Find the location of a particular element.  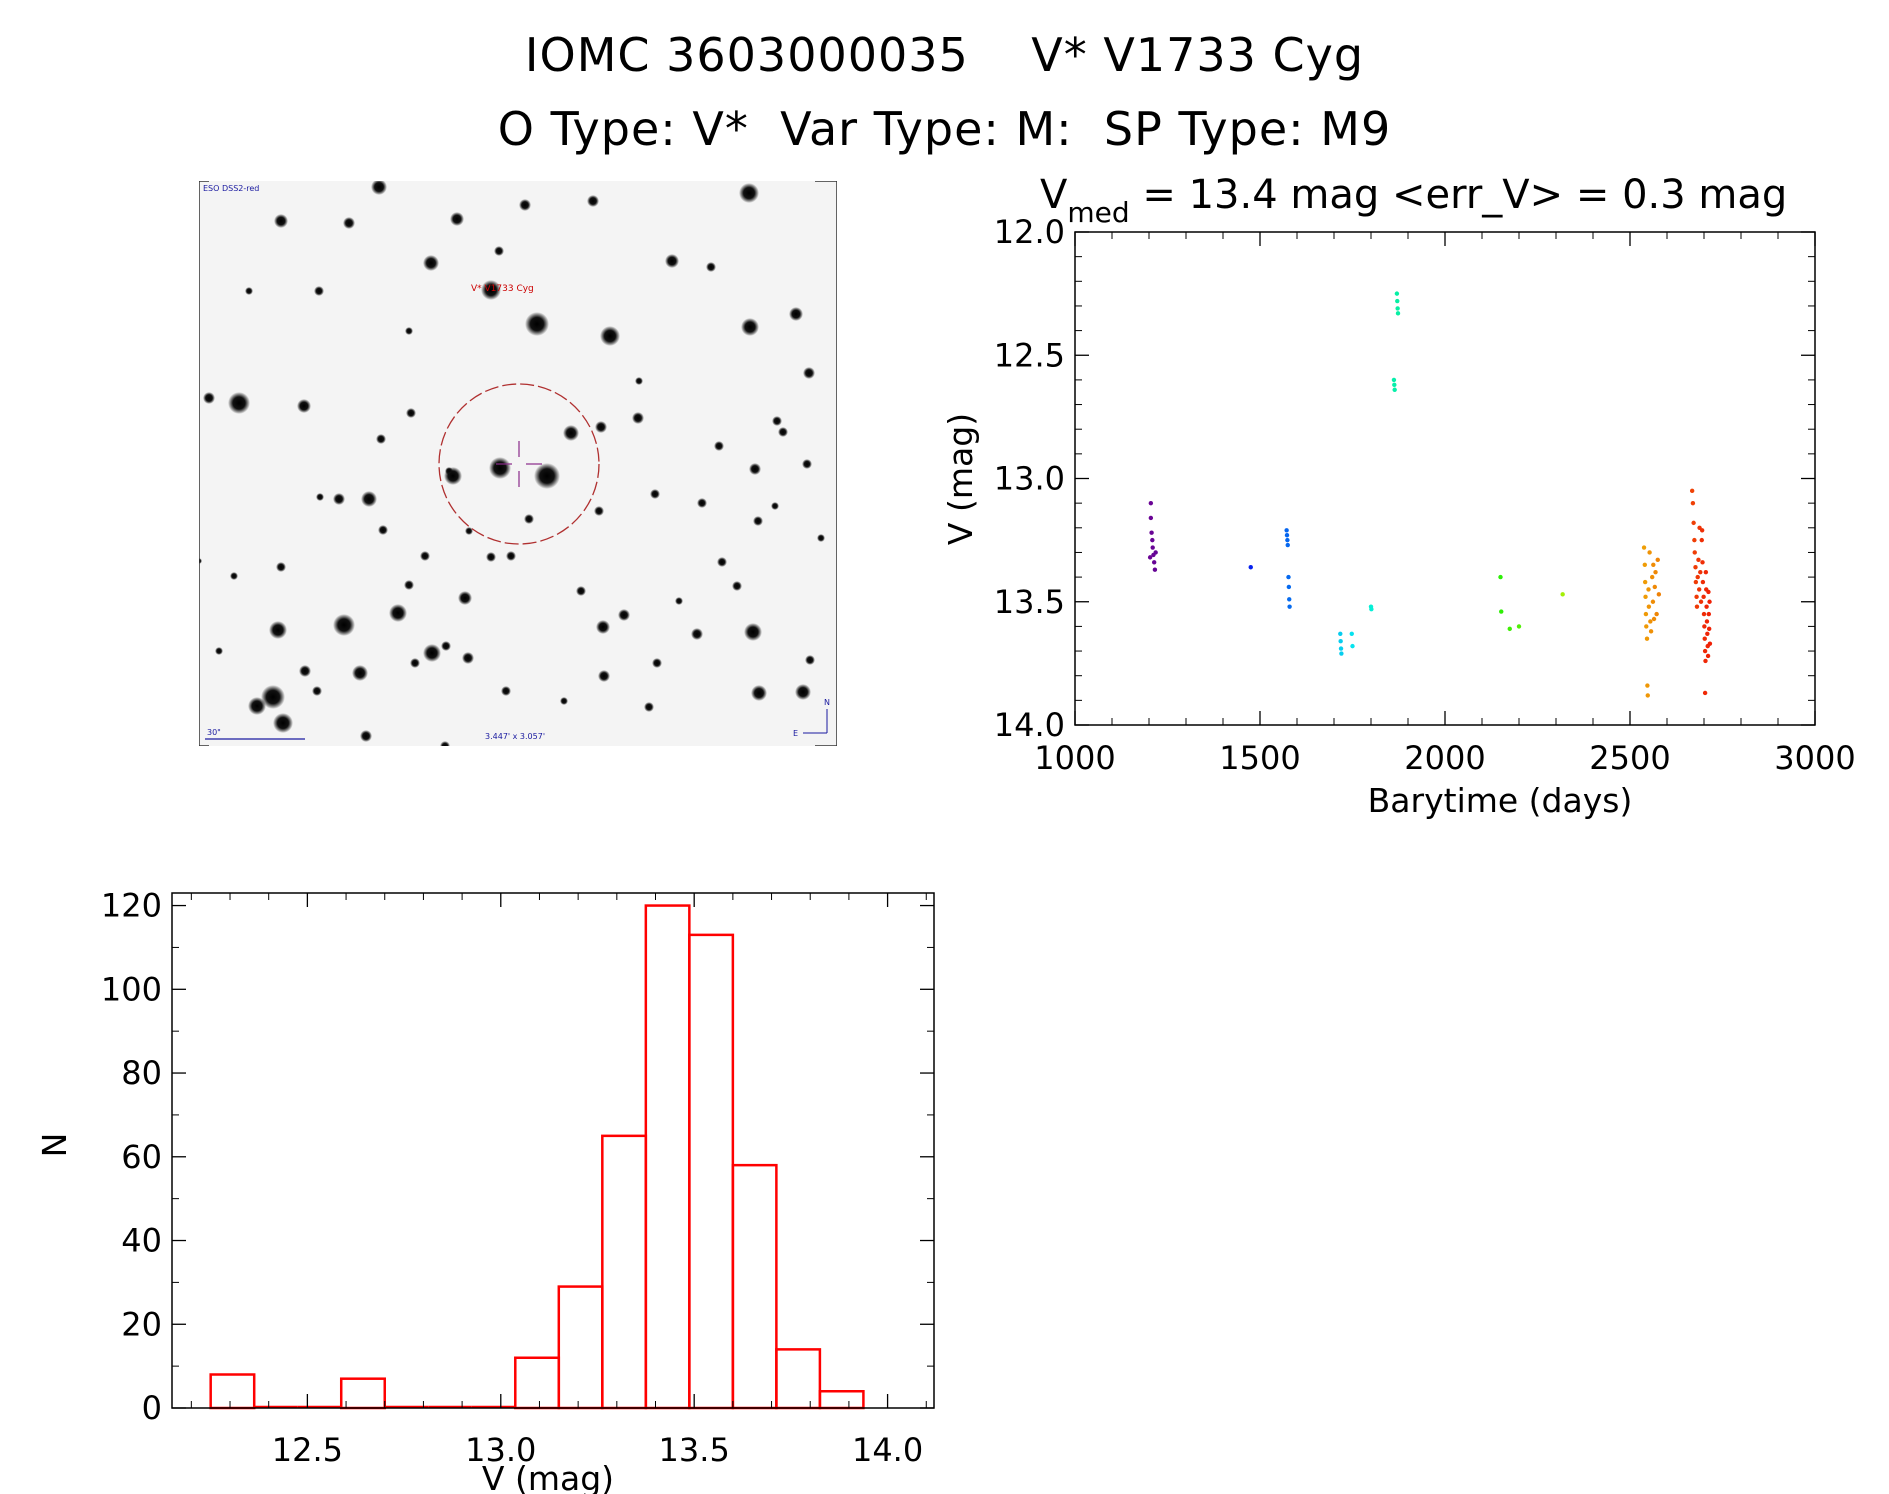

fov-label: 3.447' x 3.057' is located at coordinates (515, 736).